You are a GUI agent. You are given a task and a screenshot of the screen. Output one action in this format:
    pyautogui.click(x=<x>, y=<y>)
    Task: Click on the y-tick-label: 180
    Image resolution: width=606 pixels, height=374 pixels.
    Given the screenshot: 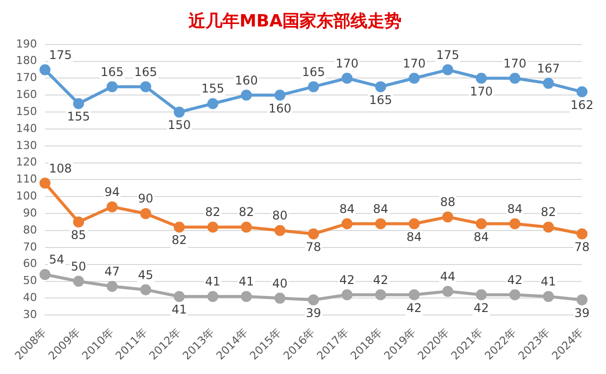 What is the action you would take?
    pyautogui.click(x=26, y=61)
    